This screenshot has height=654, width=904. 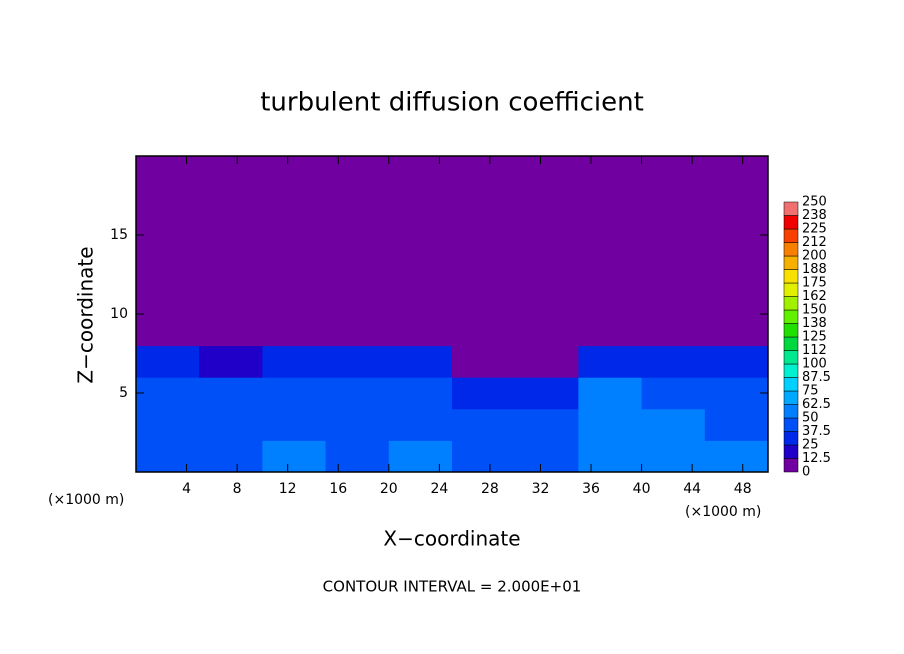 I want to click on x-tick-label: 4, so click(x=186, y=489).